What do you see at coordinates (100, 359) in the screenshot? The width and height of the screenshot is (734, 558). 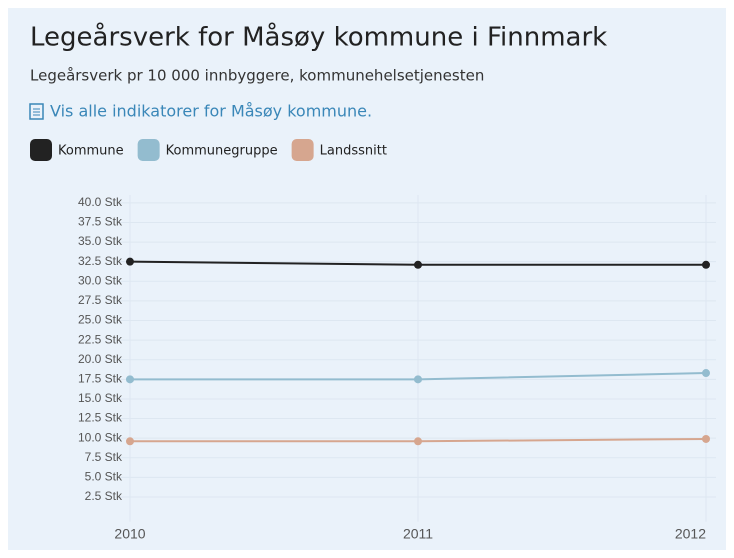 I see `y-tick-label: 20.0 Stk` at bounding box center [100, 359].